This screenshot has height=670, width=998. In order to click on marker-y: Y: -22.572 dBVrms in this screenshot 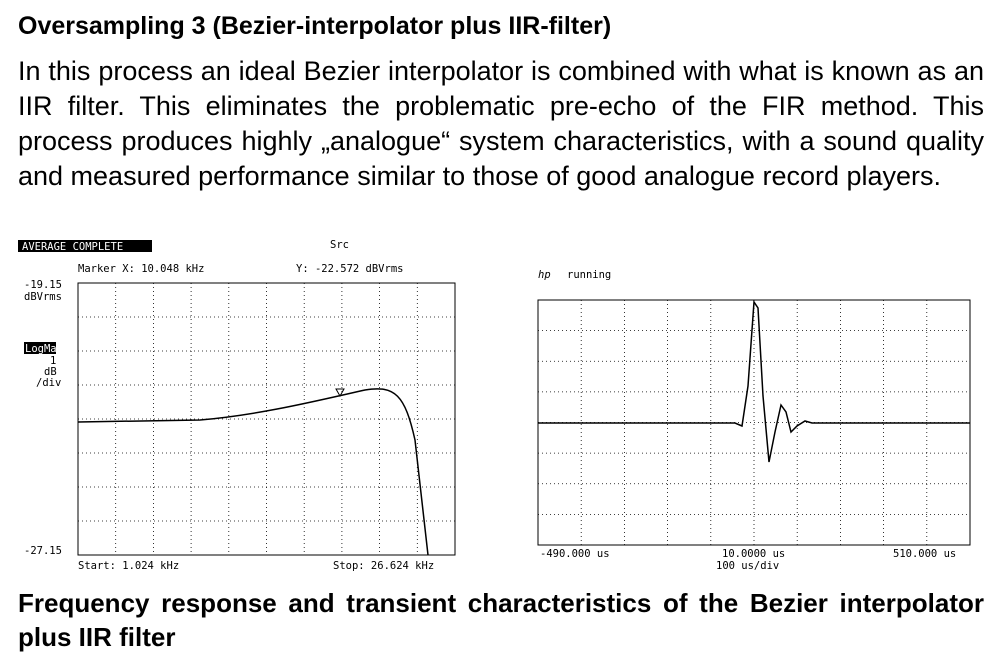, I will do `click(349, 269)`.